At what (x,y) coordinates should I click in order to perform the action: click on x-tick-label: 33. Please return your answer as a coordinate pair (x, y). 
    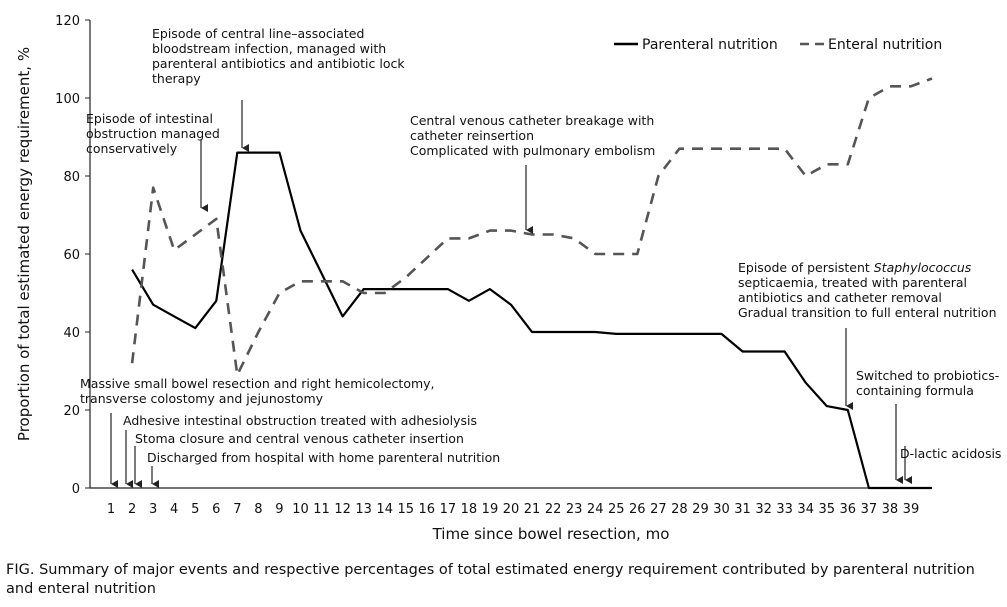
    Looking at the image, I should click on (784, 509).